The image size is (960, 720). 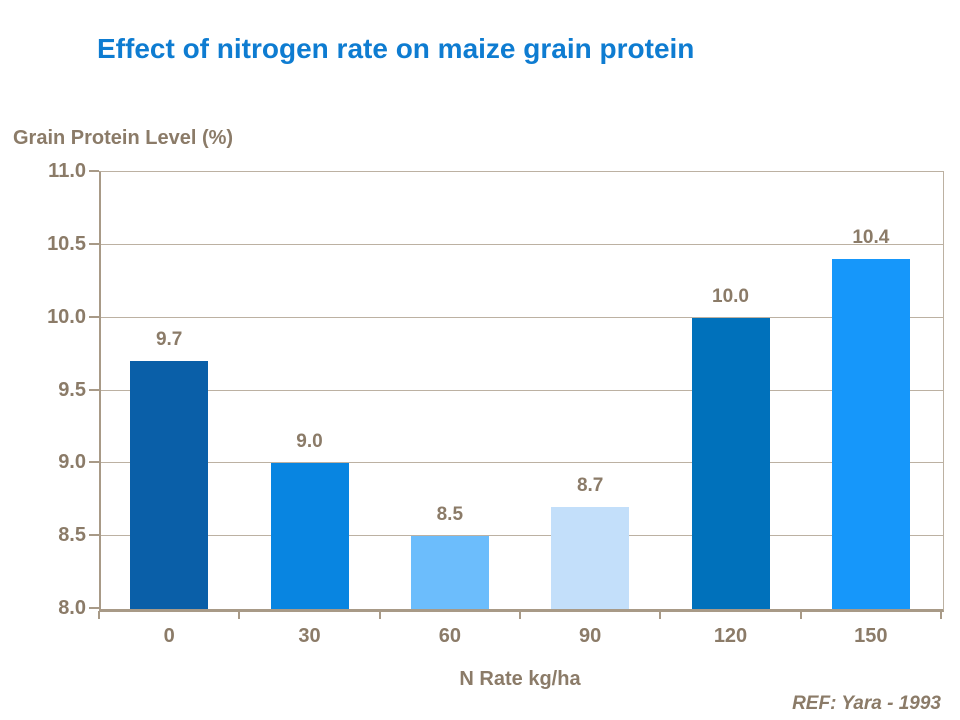 I want to click on x-tick-label: 150, so click(x=871, y=636).